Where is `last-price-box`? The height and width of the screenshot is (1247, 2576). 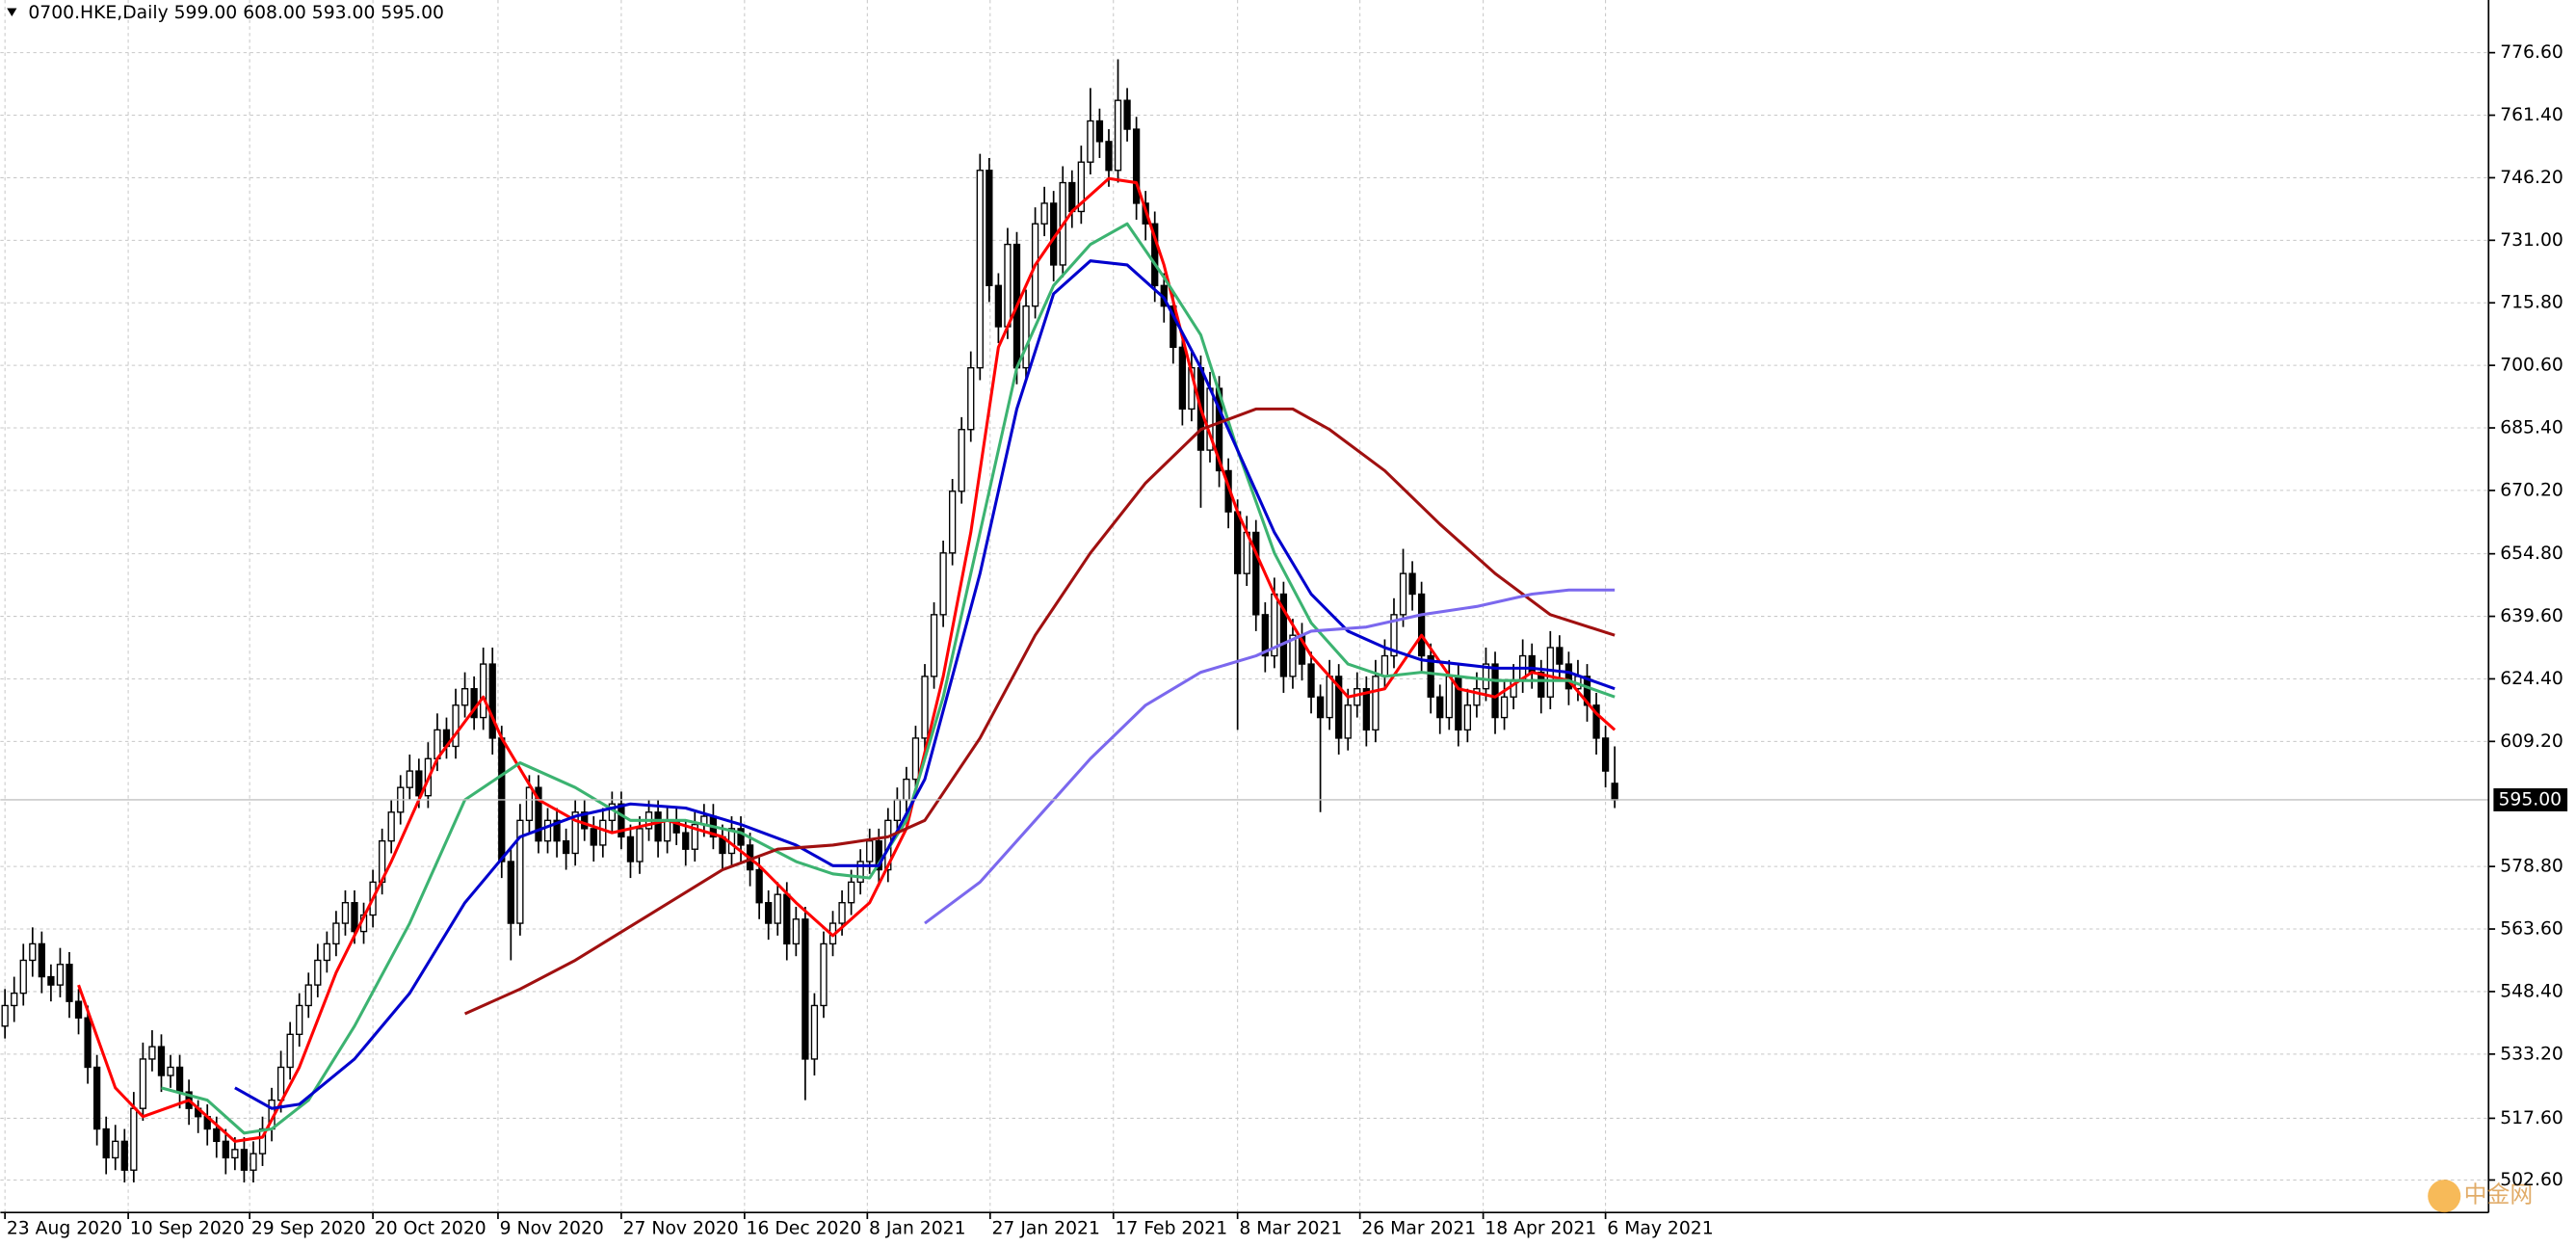
last-price-box is located at coordinates (2530, 799).